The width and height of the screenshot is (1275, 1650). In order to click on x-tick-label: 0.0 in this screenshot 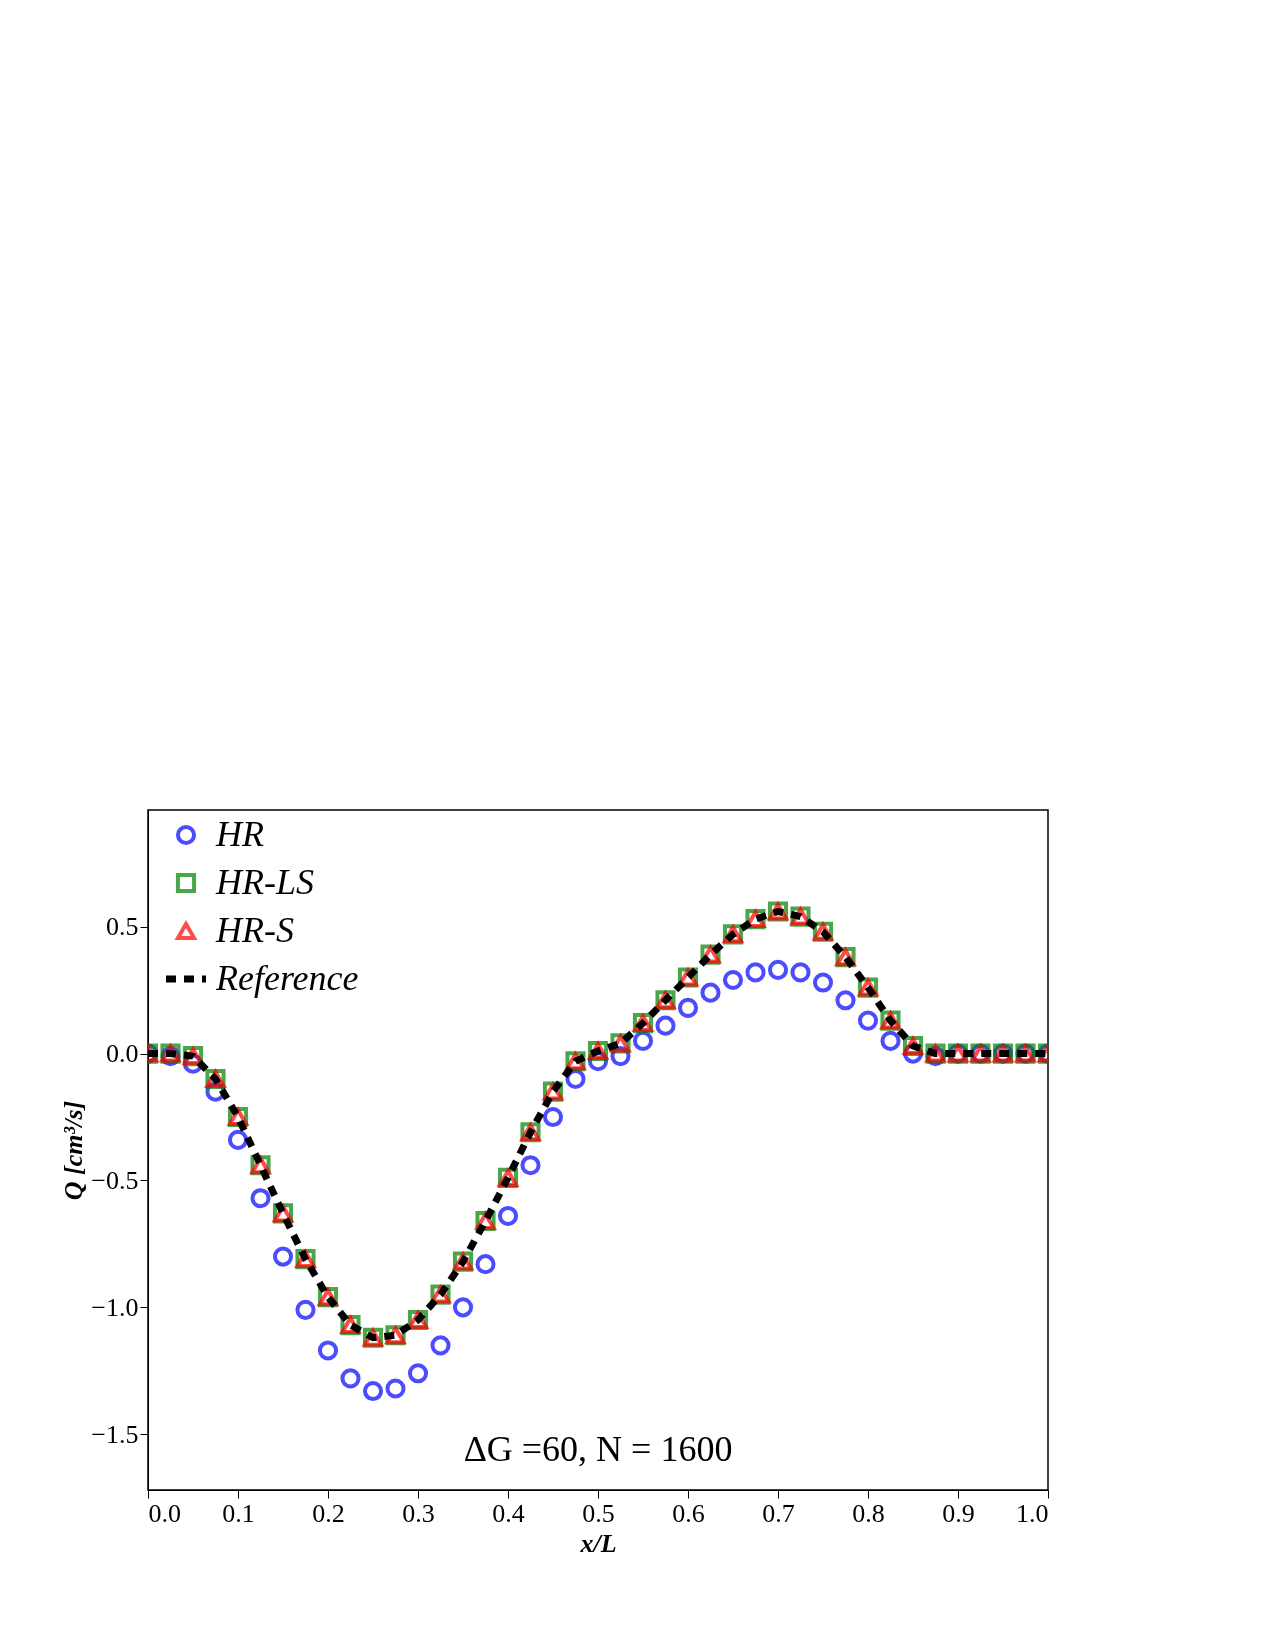, I will do `click(164, 1513)`.